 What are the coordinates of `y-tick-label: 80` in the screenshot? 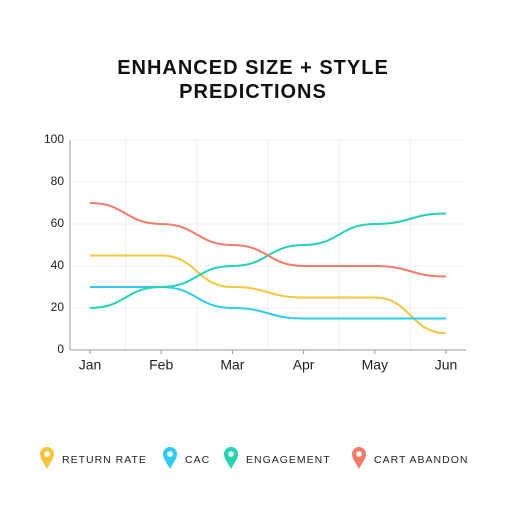 It's located at (58, 181).